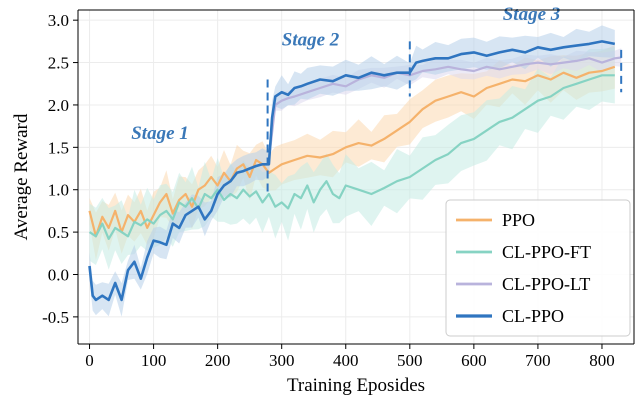 Image resolution: width=638 pixels, height=400 pixels. Describe the element at coordinates (356, 385) in the screenshot. I see `x-axis-label: Training Eposides` at that location.